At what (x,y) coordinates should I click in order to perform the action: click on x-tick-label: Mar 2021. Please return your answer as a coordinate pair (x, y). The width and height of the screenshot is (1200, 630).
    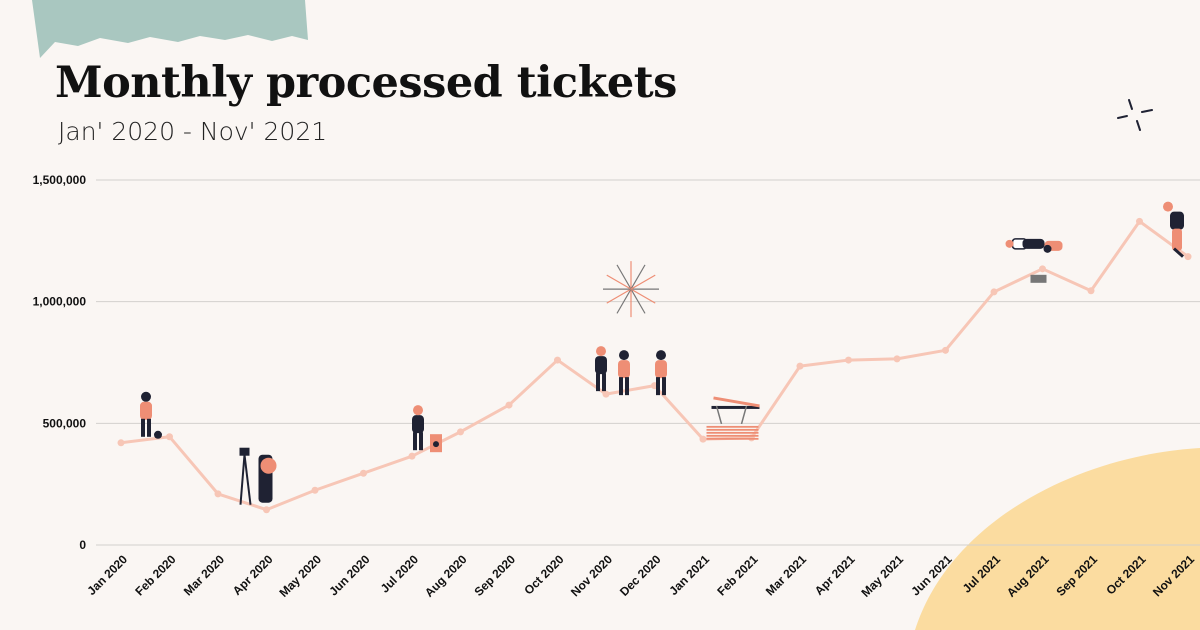
    Looking at the image, I should click on (786, 575).